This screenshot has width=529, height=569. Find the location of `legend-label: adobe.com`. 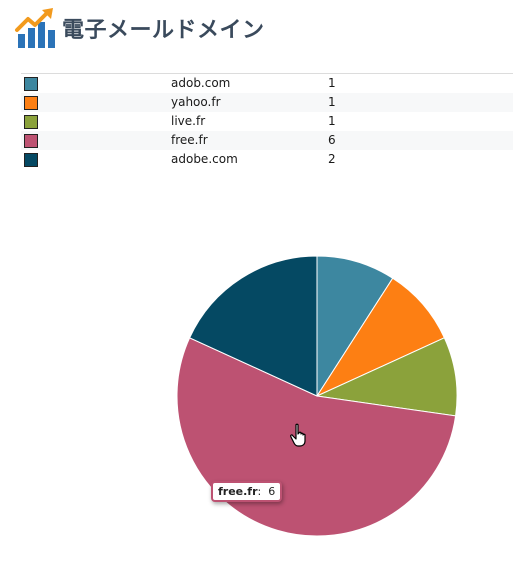

legend-label: adobe.com is located at coordinates (204, 159).